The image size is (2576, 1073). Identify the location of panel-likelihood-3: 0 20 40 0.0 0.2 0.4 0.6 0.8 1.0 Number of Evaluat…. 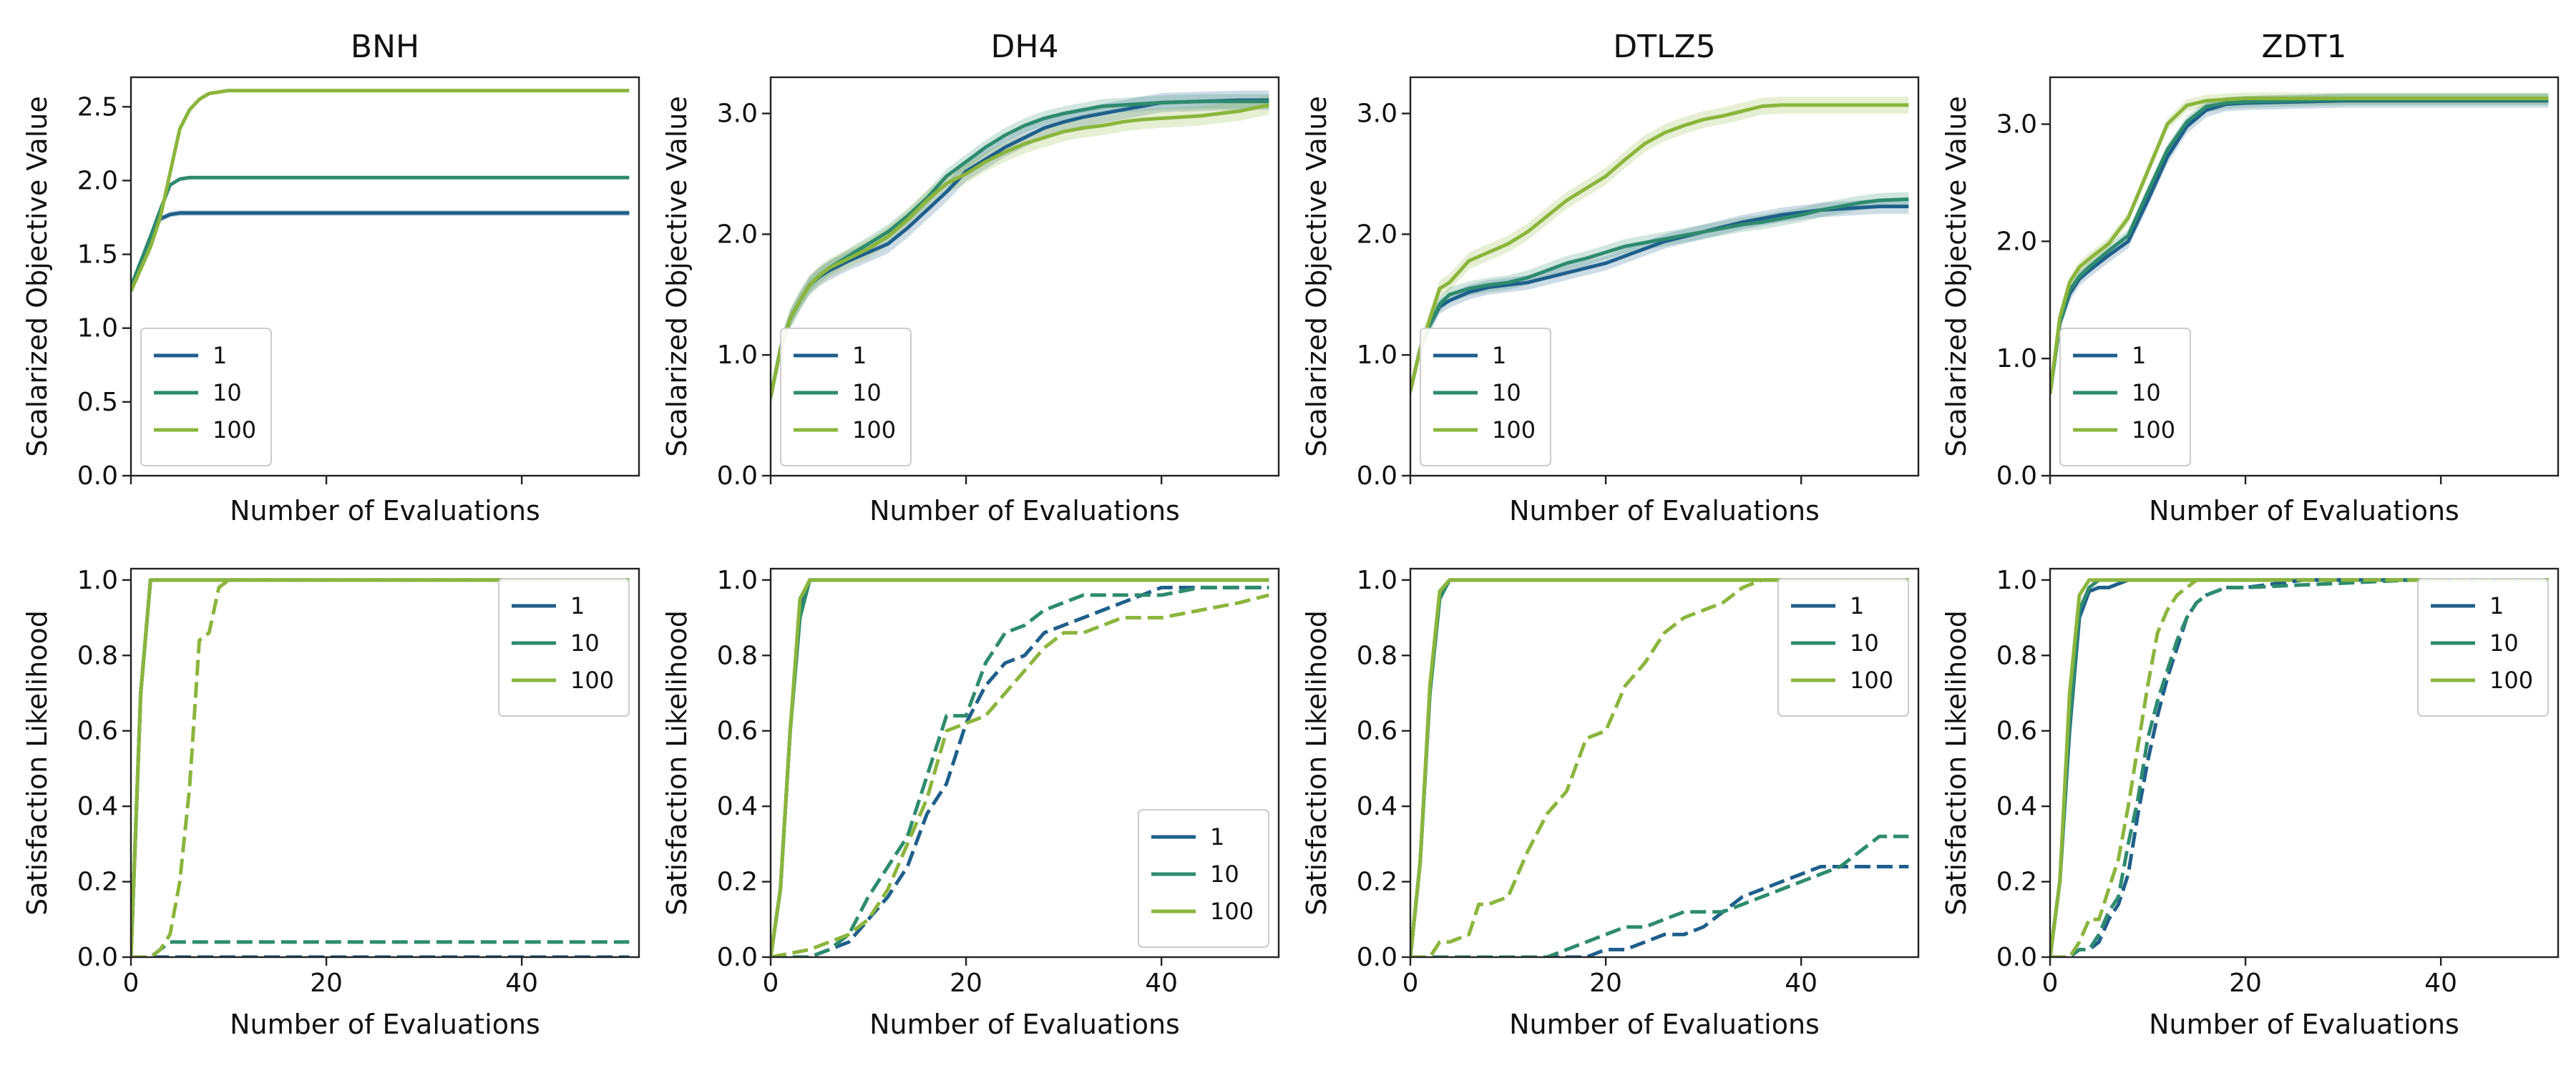
(1610, 803).